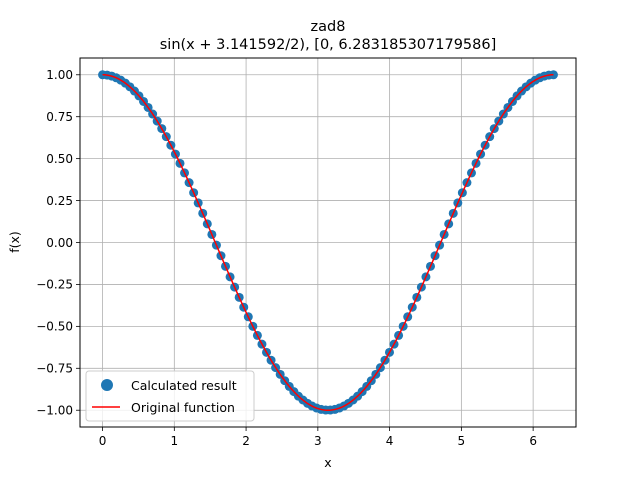  What do you see at coordinates (59, 159) in the screenshot?
I see `y-tick-label: 0.50` at bounding box center [59, 159].